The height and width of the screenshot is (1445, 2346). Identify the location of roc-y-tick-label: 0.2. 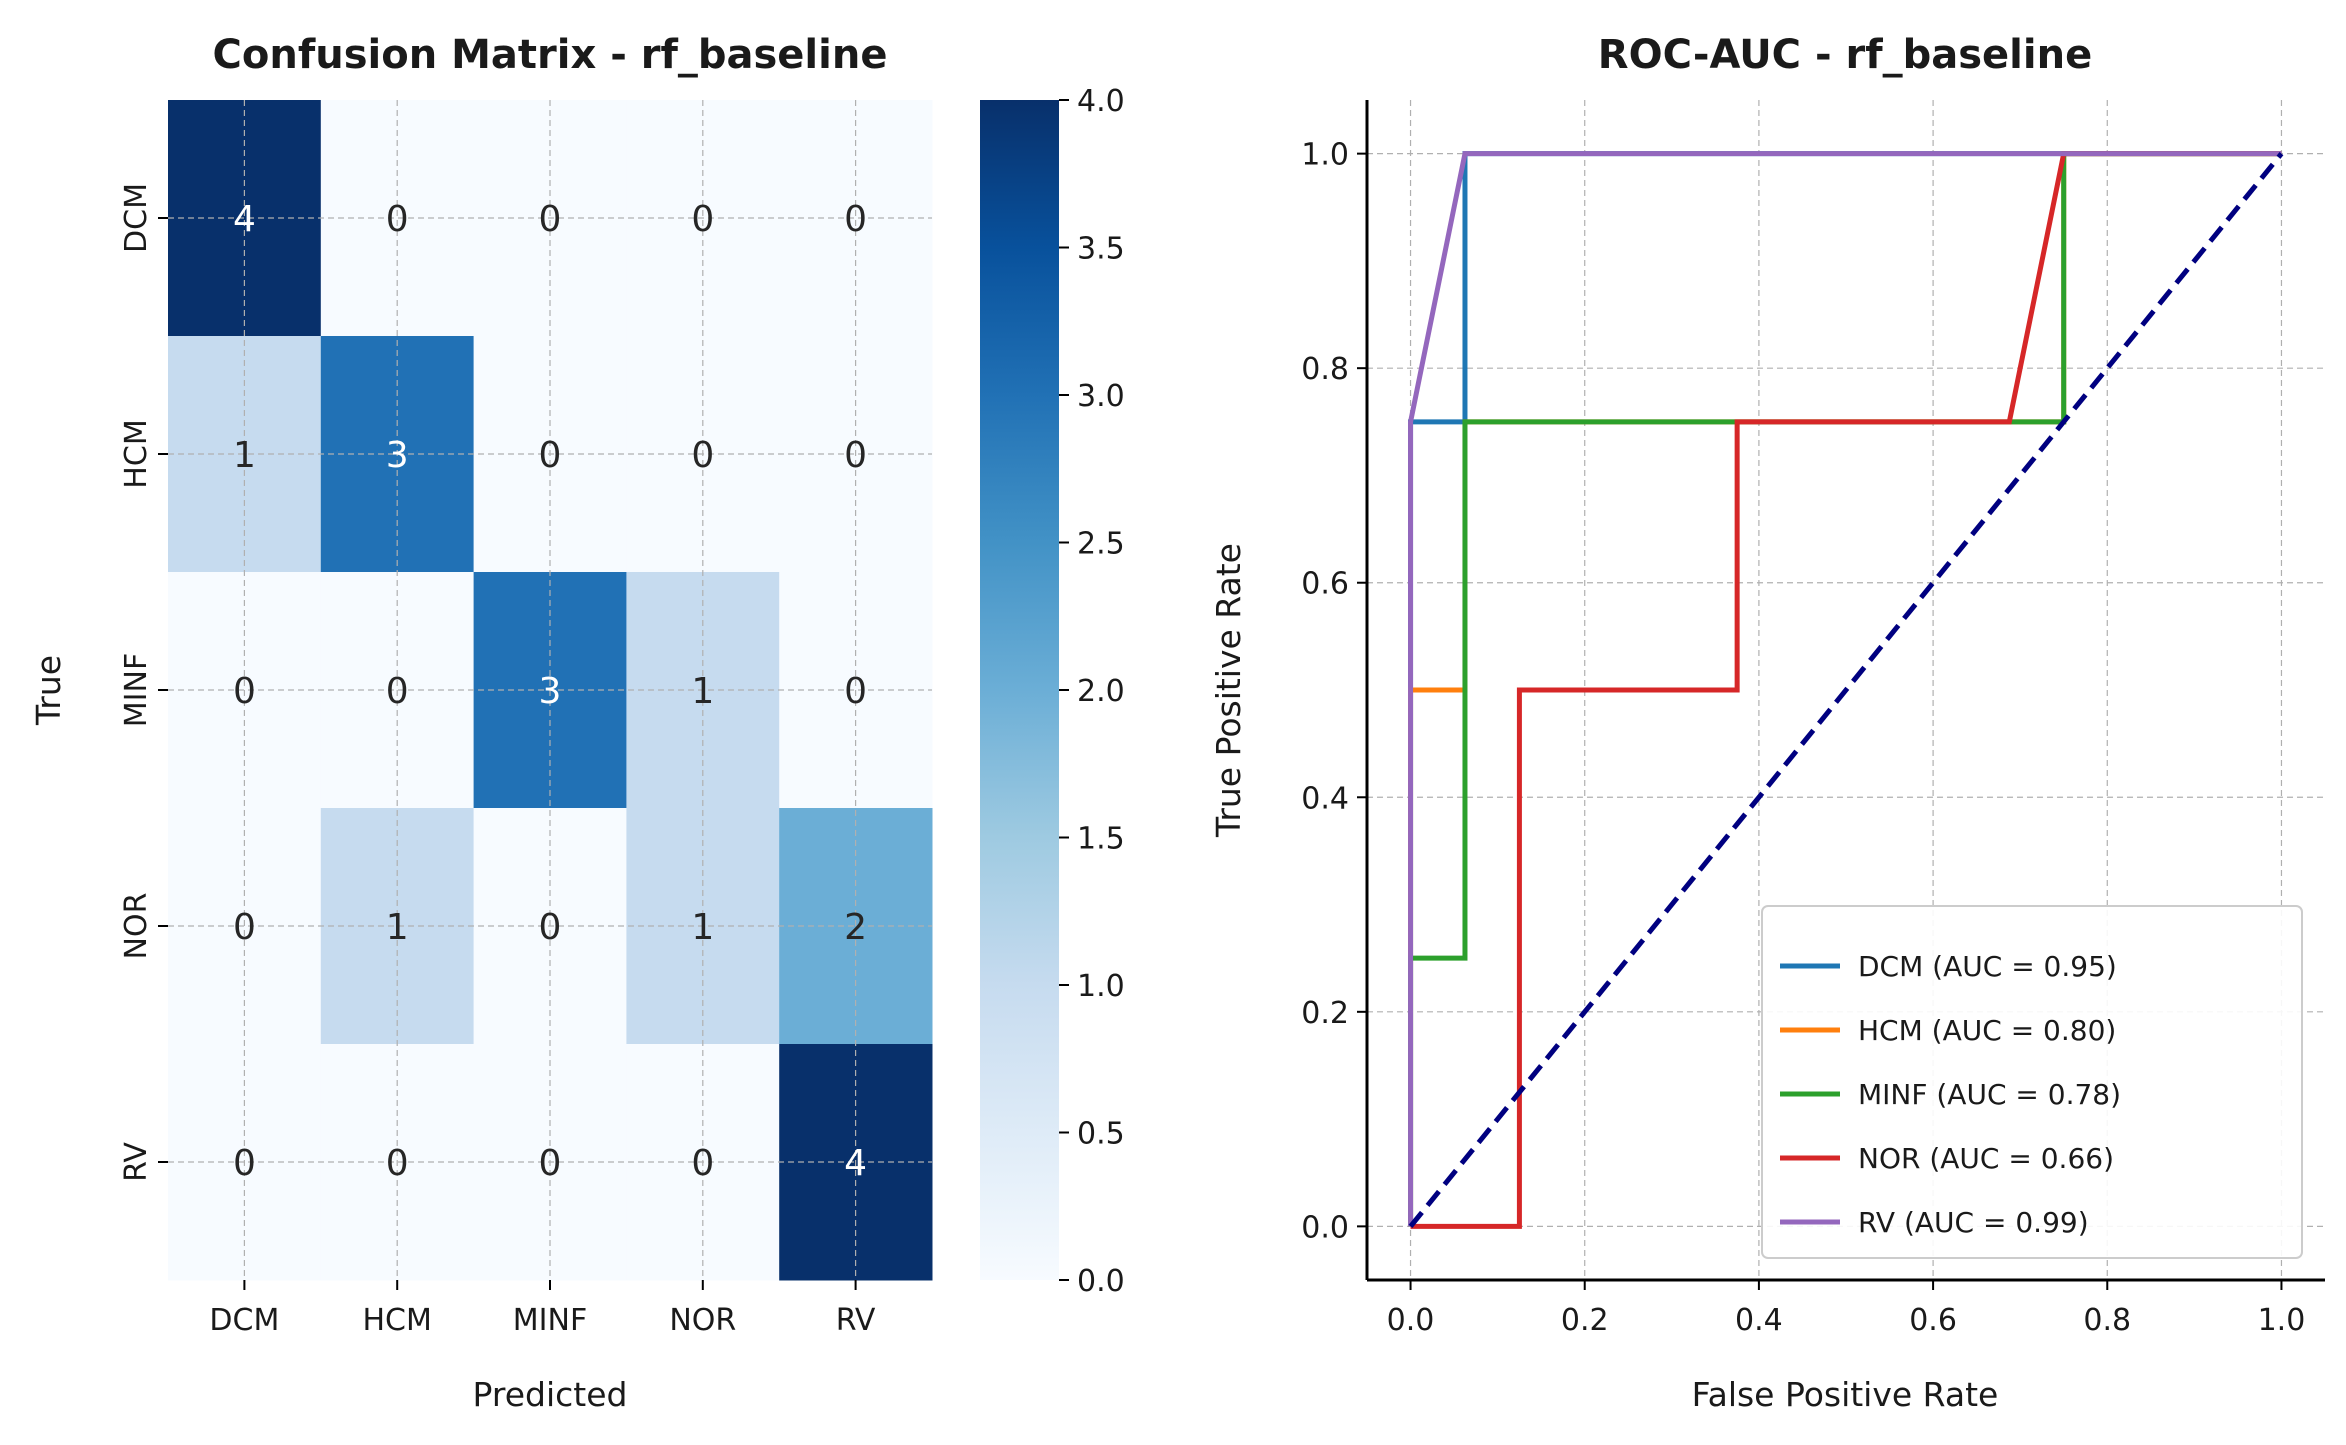
(1325, 1013).